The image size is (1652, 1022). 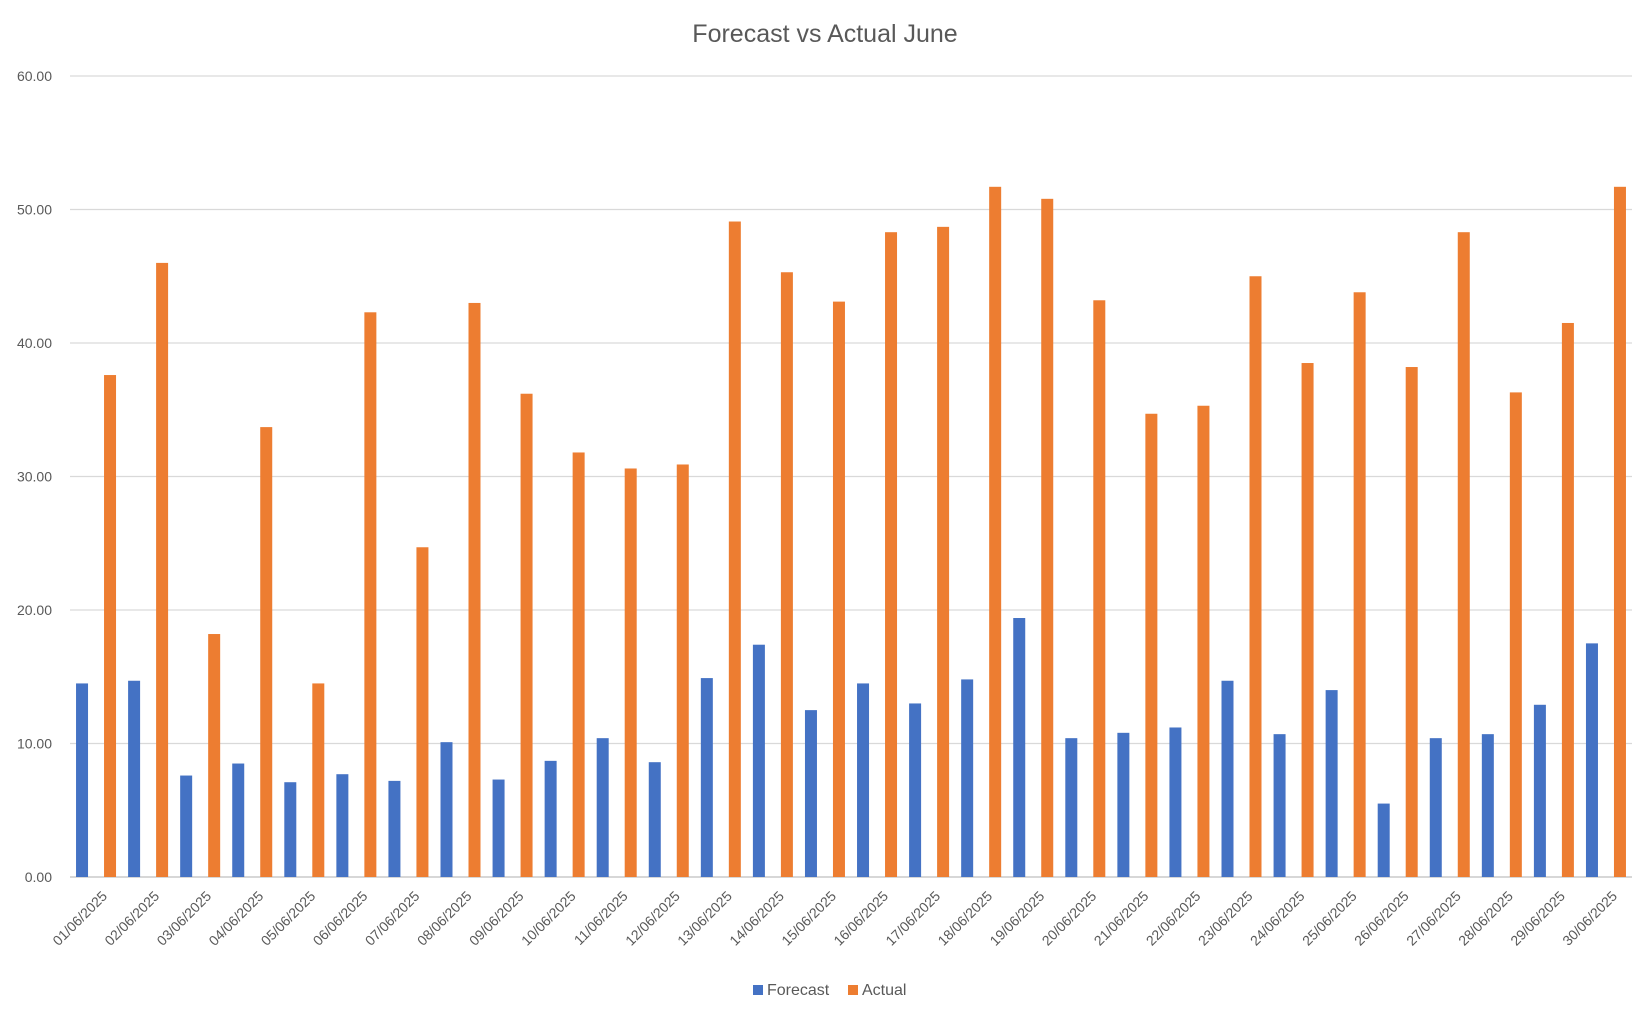 What do you see at coordinates (1069, 918) in the screenshot?
I see `x-tick-label: 20/06/2025` at bounding box center [1069, 918].